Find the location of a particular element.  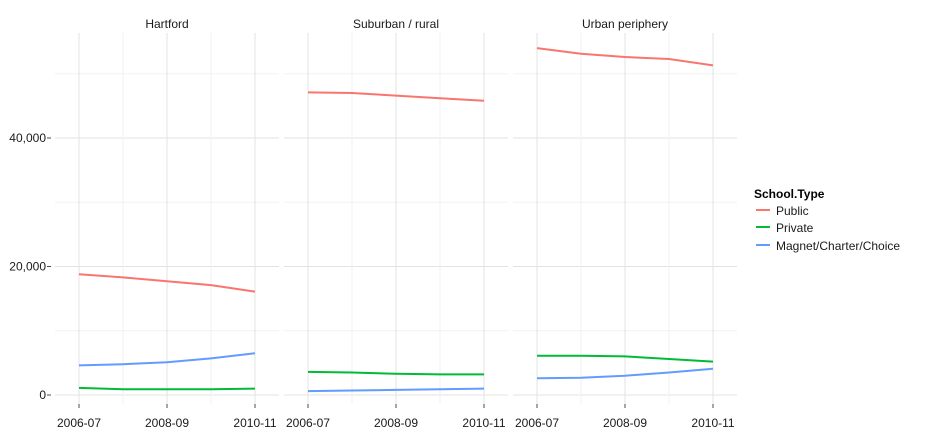

y-tick-label: 20,000 is located at coordinates (27, 267).